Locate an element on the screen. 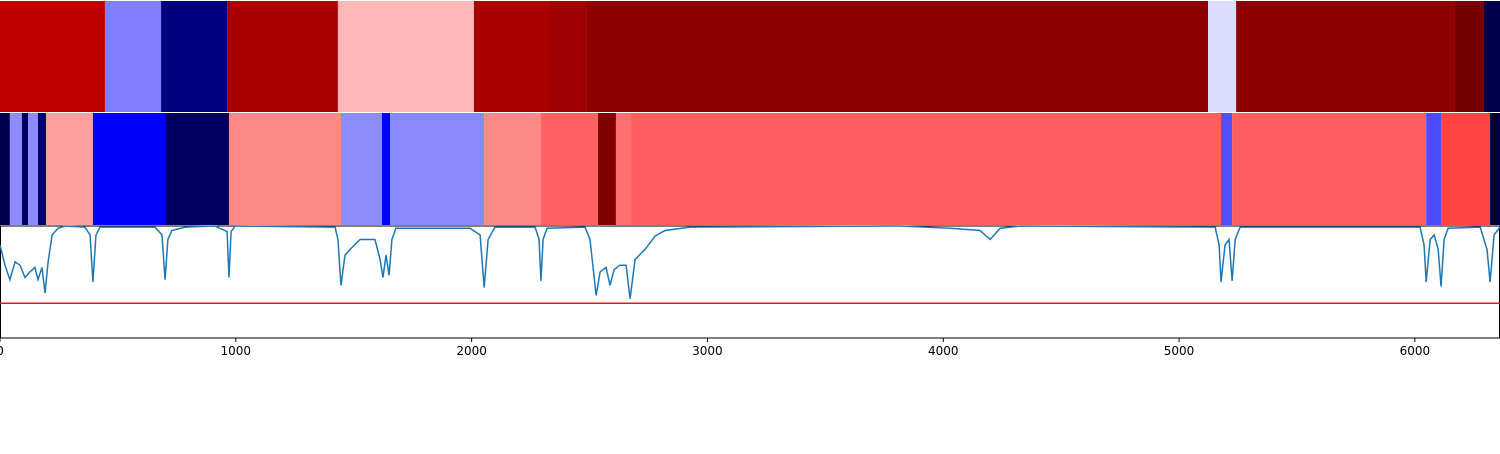 The image size is (1500, 454). x-tick-label: 1000 is located at coordinates (236, 351).